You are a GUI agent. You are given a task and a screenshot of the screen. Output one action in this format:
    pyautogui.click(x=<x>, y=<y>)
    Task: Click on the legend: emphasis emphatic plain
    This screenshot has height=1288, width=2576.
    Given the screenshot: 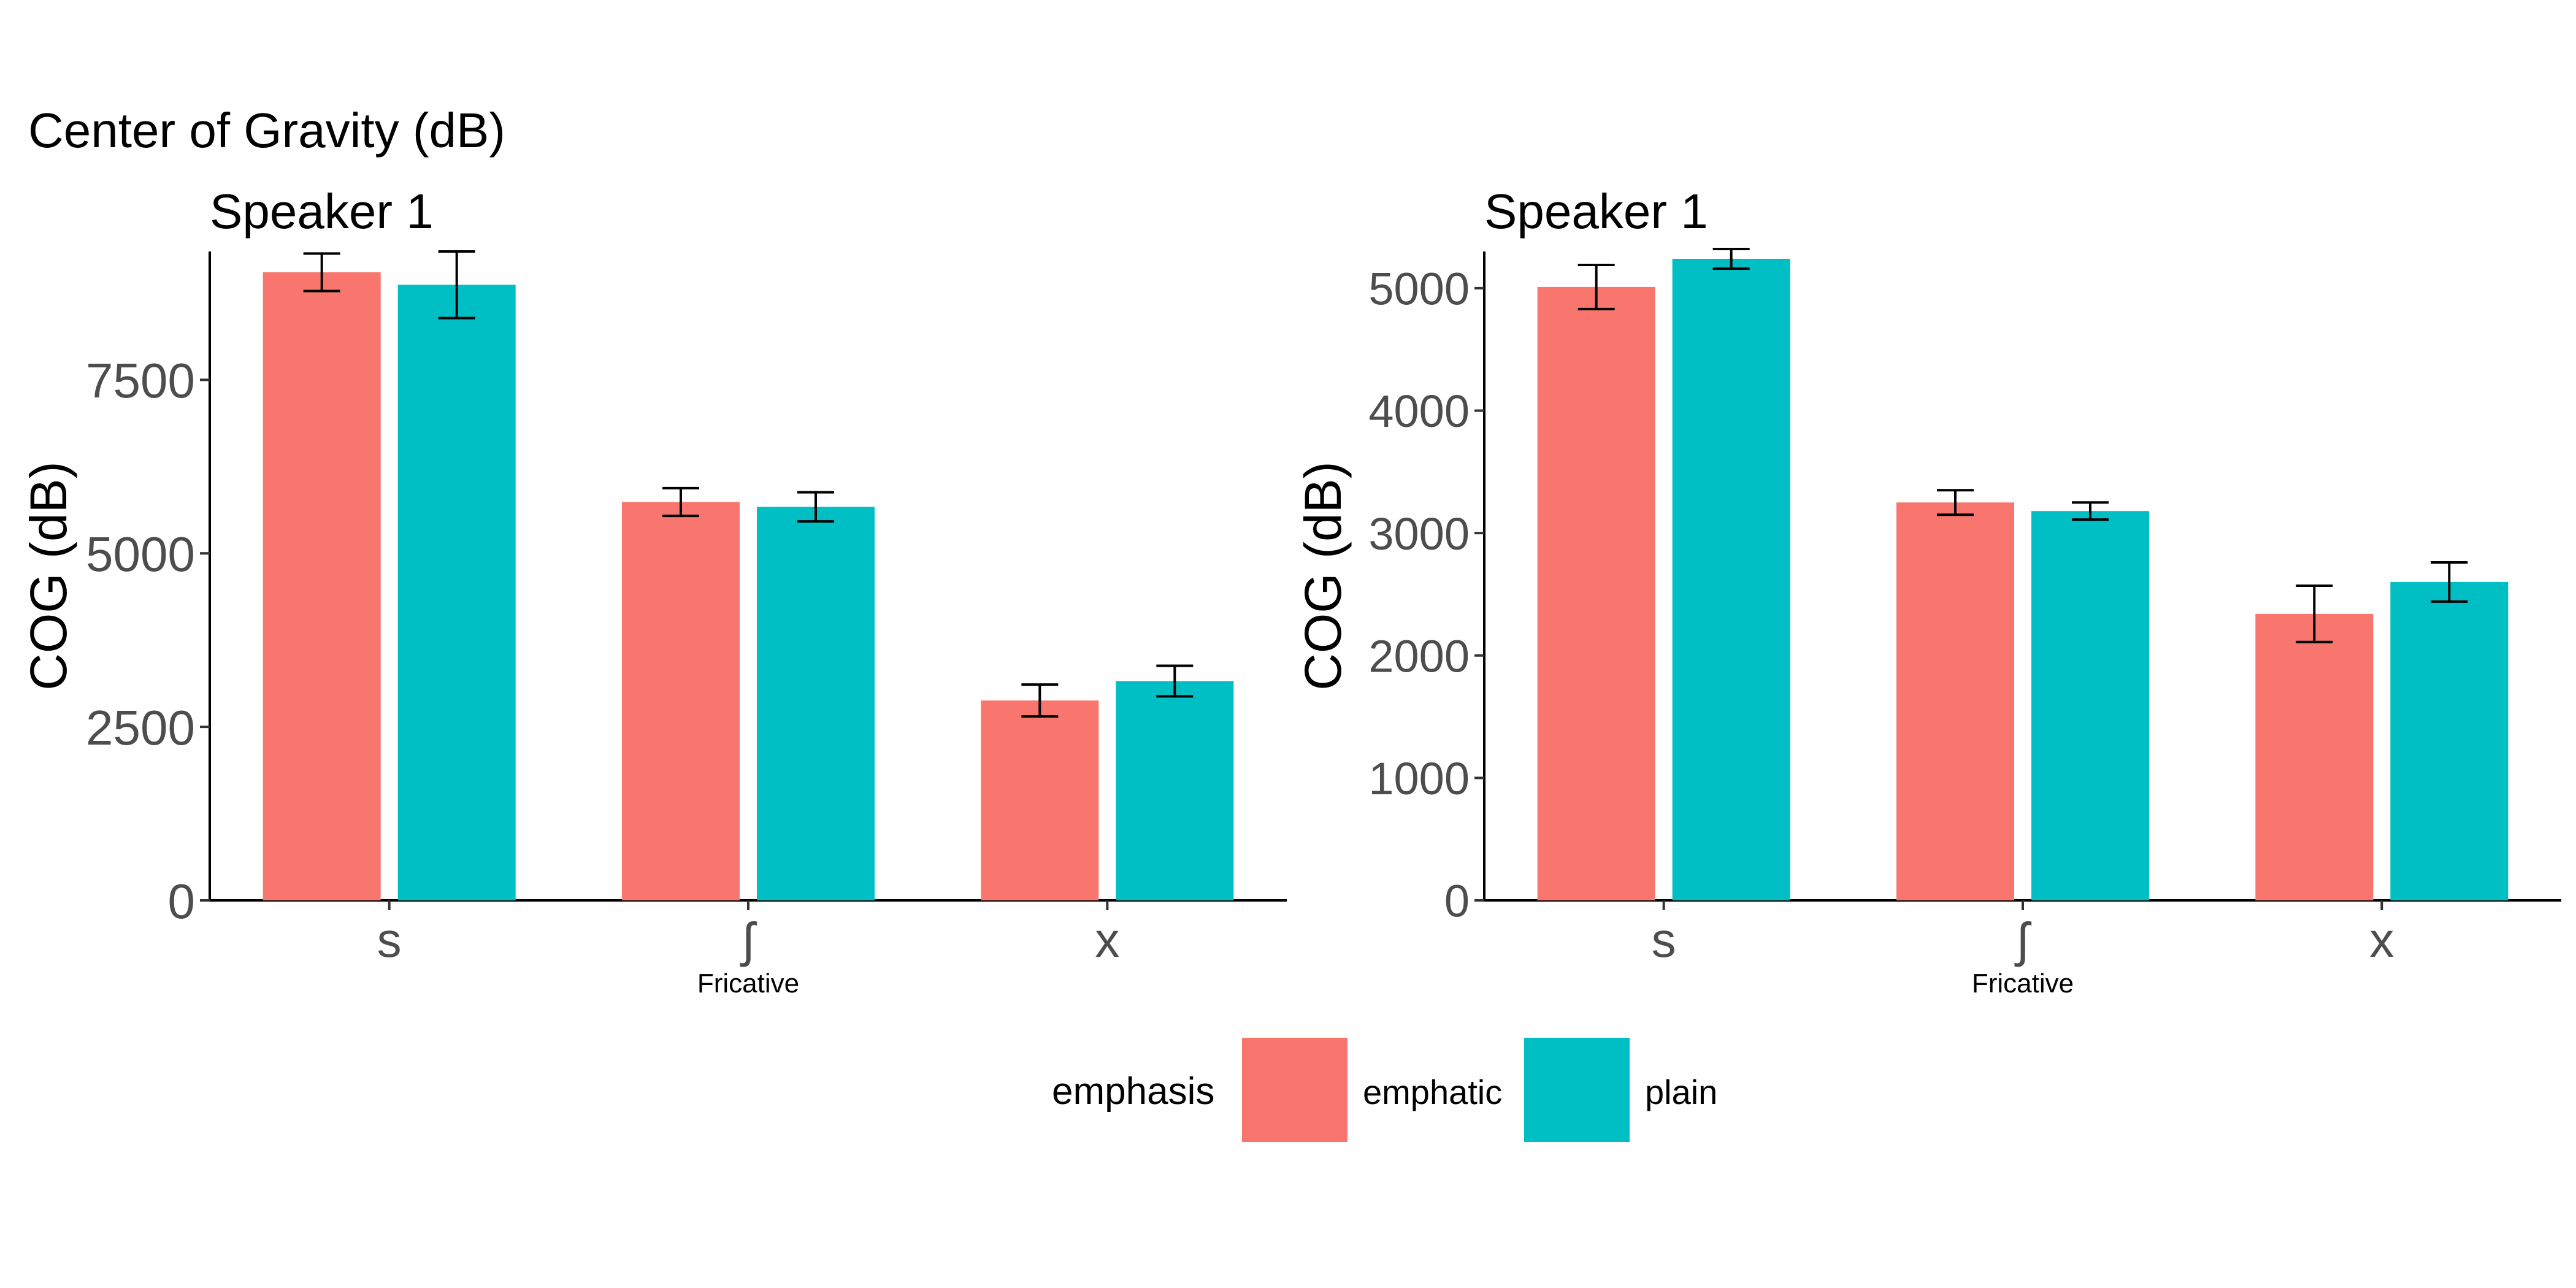 What is the action you would take?
    pyautogui.click(x=1384, y=1090)
    